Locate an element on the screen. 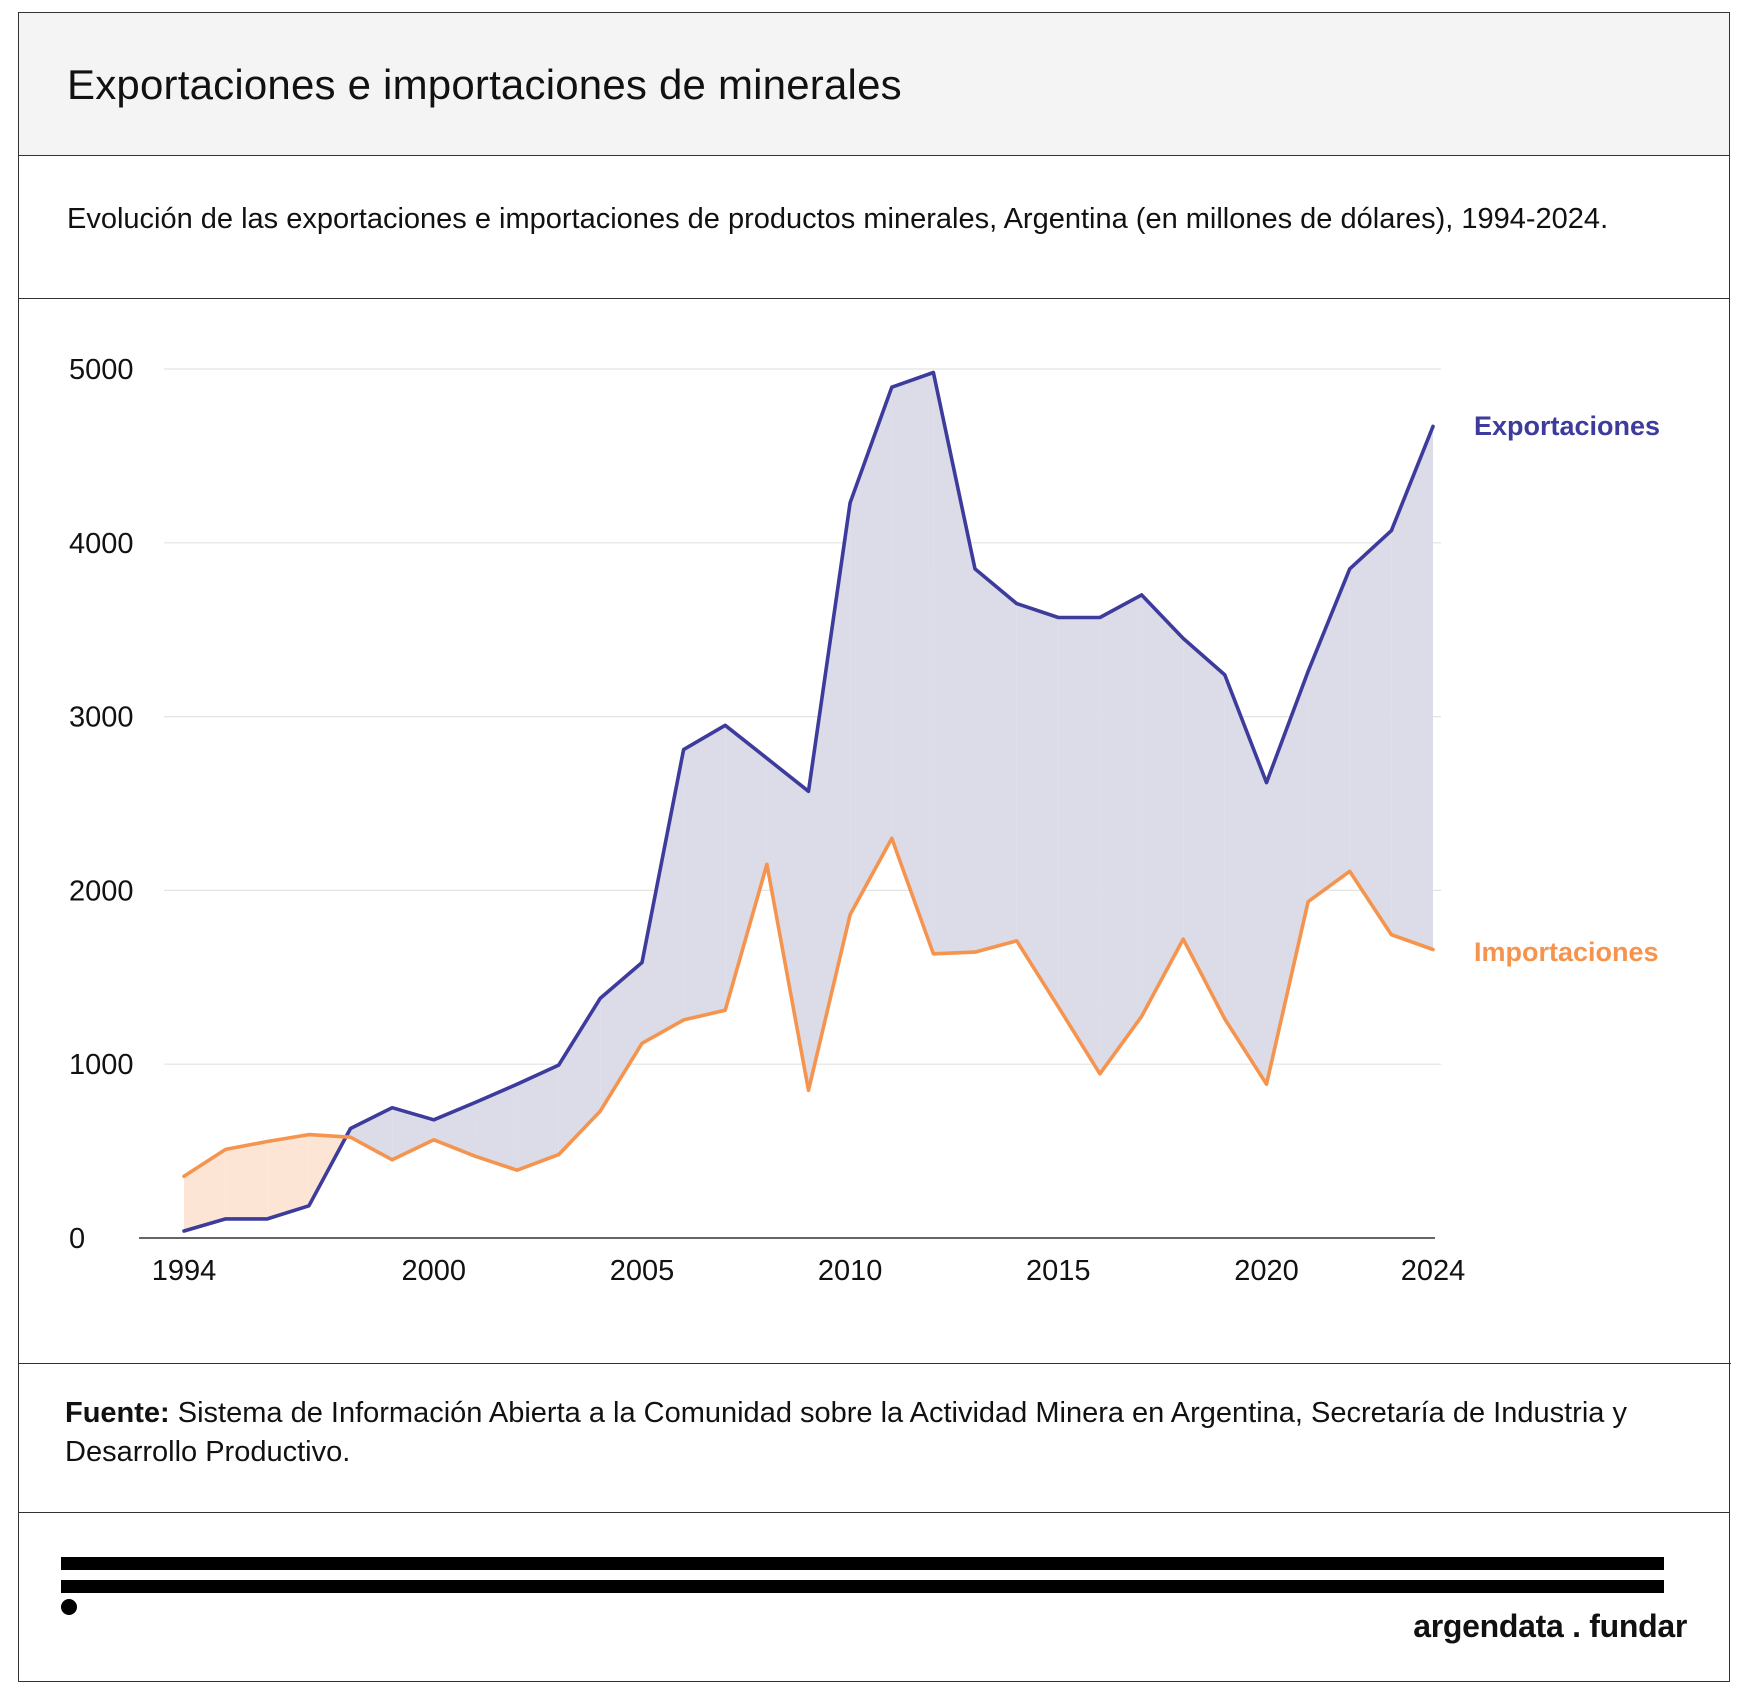  source-label: Fuente: is located at coordinates (117, 1413).